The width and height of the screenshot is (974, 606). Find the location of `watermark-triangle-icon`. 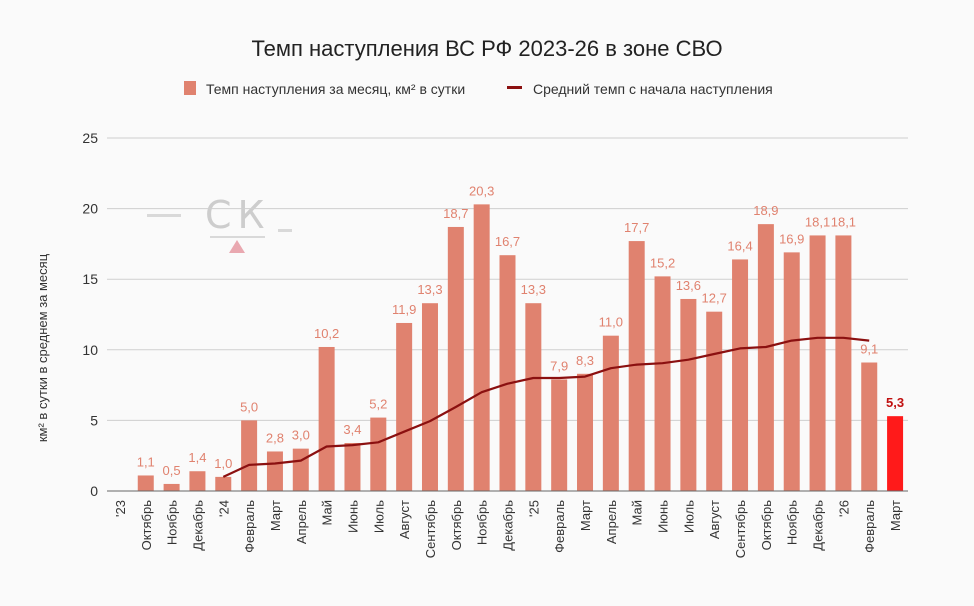

watermark-triangle-icon is located at coordinates (237, 246).